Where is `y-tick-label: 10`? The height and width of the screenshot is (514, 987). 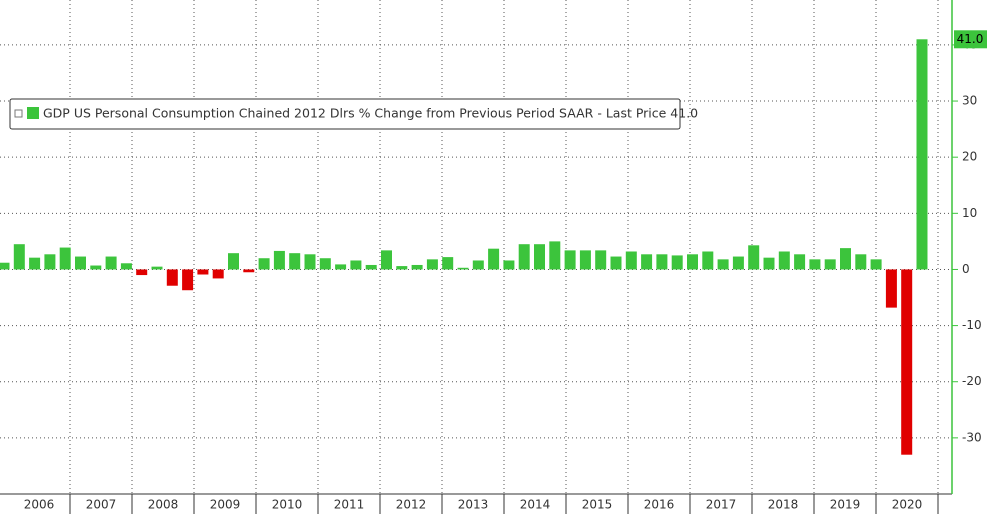
y-tick-label: 10 is located at coordinates (969, 213).